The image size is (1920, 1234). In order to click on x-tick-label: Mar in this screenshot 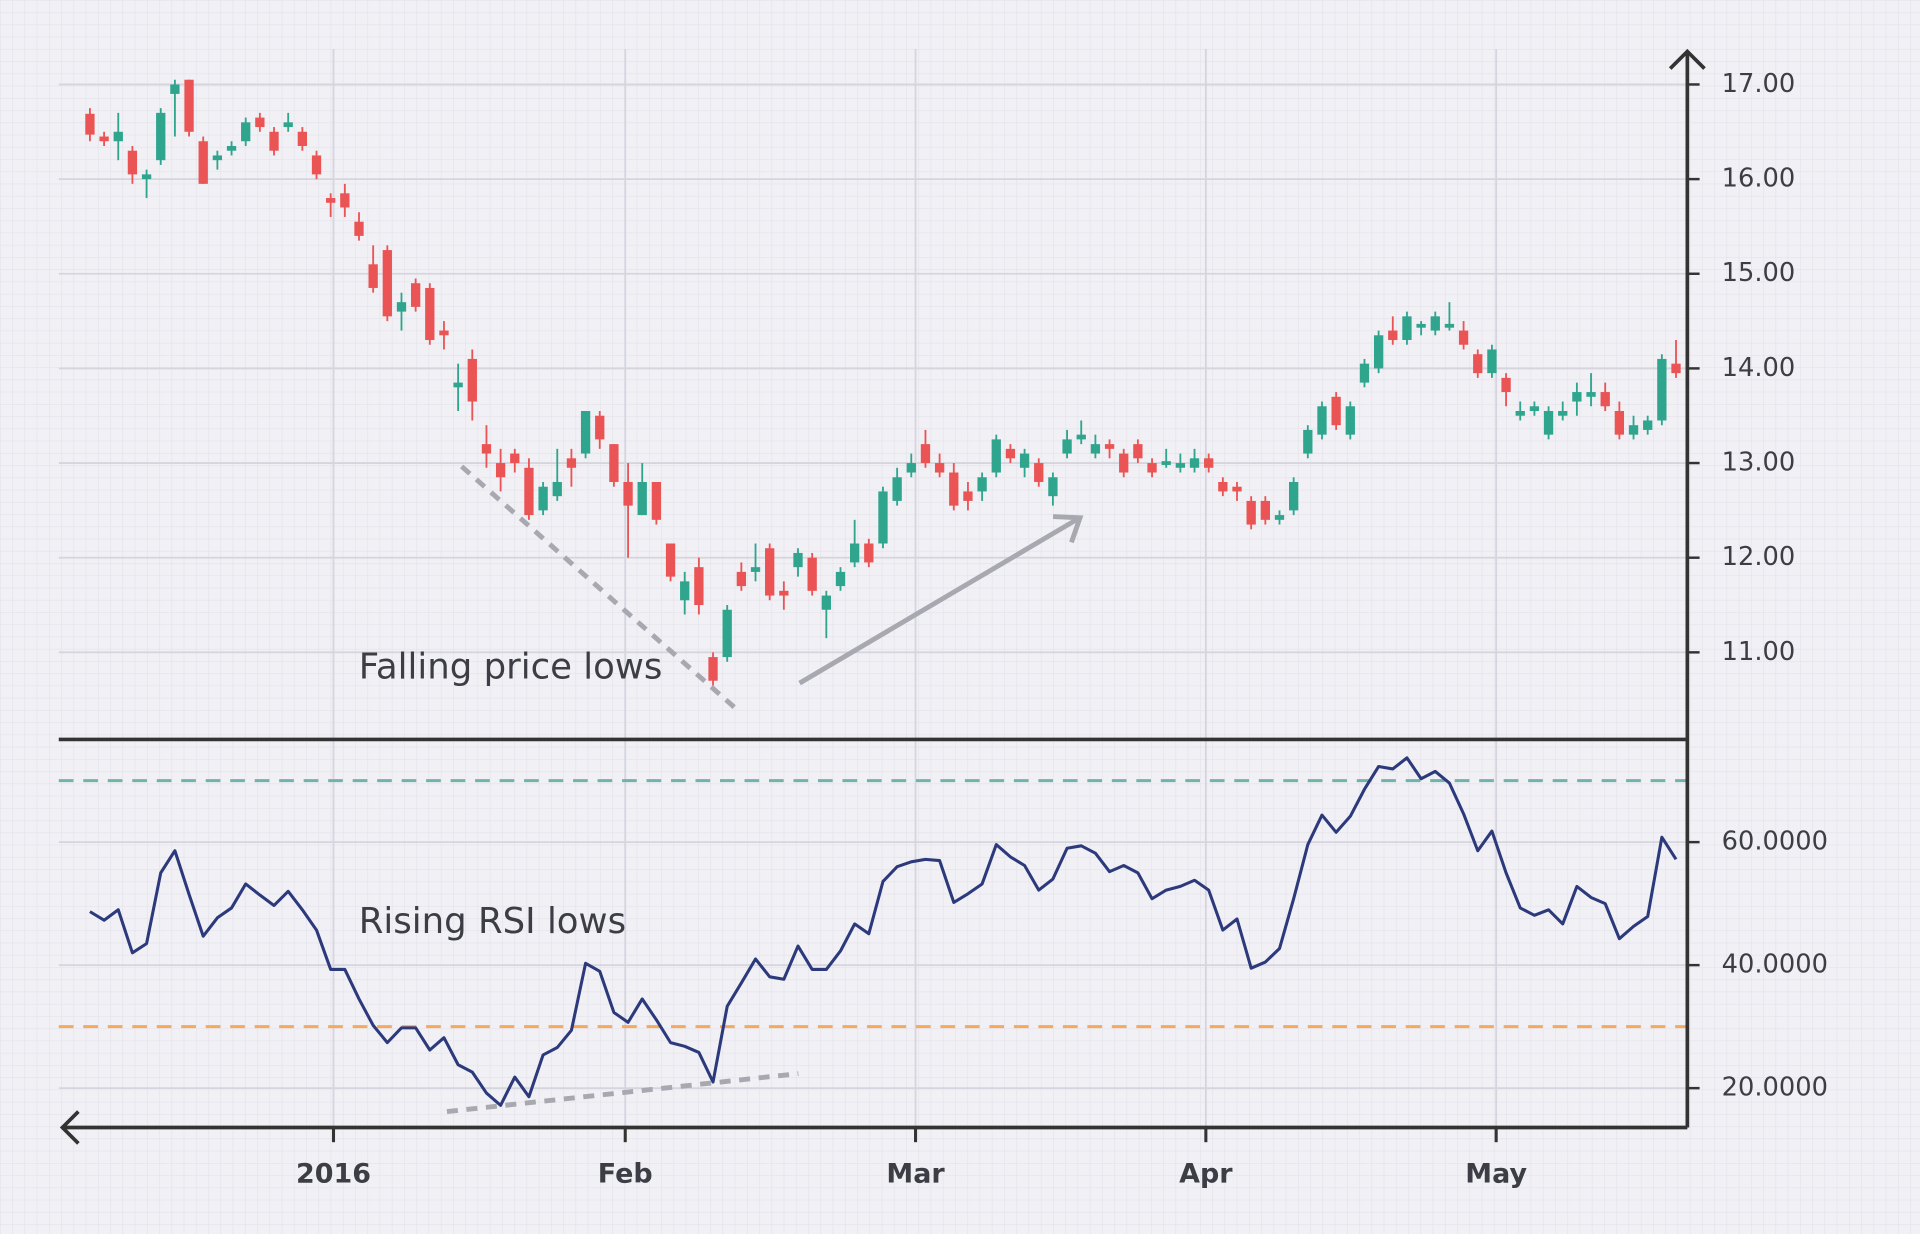, I will do `click(915, 1174)`.